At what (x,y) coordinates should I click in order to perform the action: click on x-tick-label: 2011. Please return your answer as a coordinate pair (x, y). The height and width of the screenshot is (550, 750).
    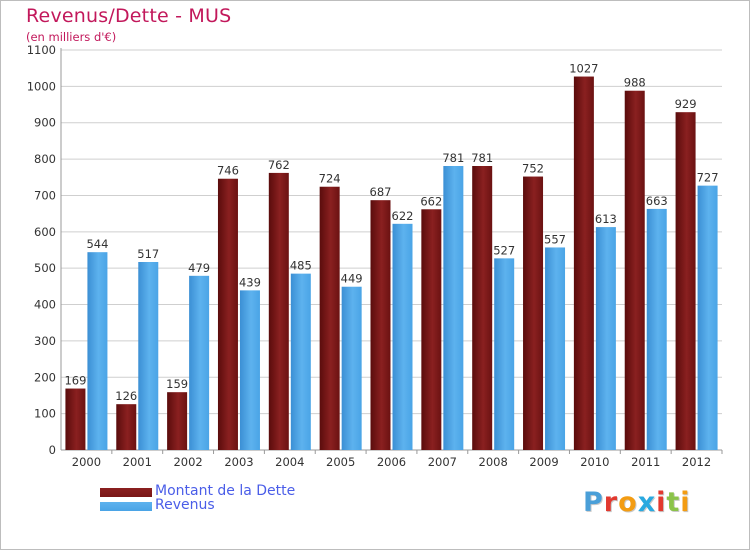
    Looking at the image, I should click on (645, 462).